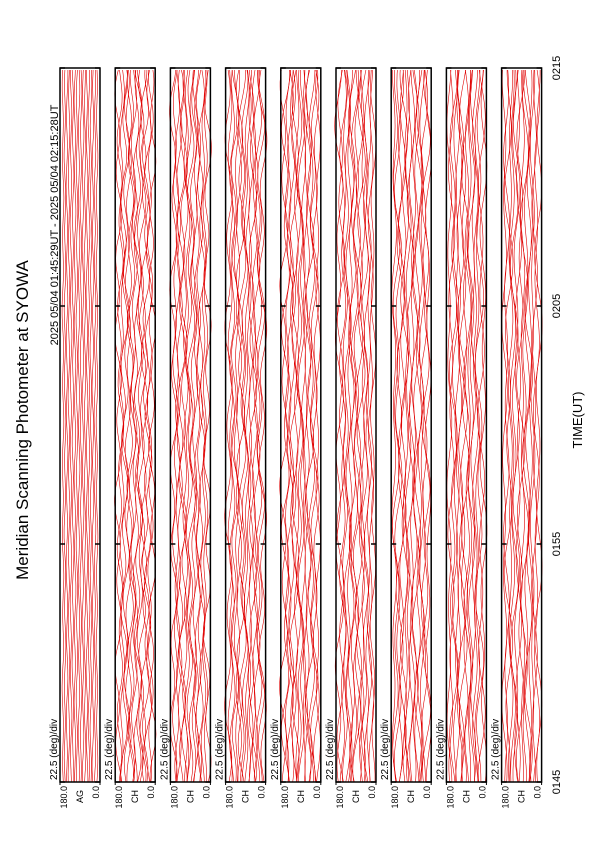 This screenshot has width=595, height=842. What do you see at coordinates (557, 782) in the screenshot?
I see `x-tick-label: 0145` at bounding box center [557, 782].